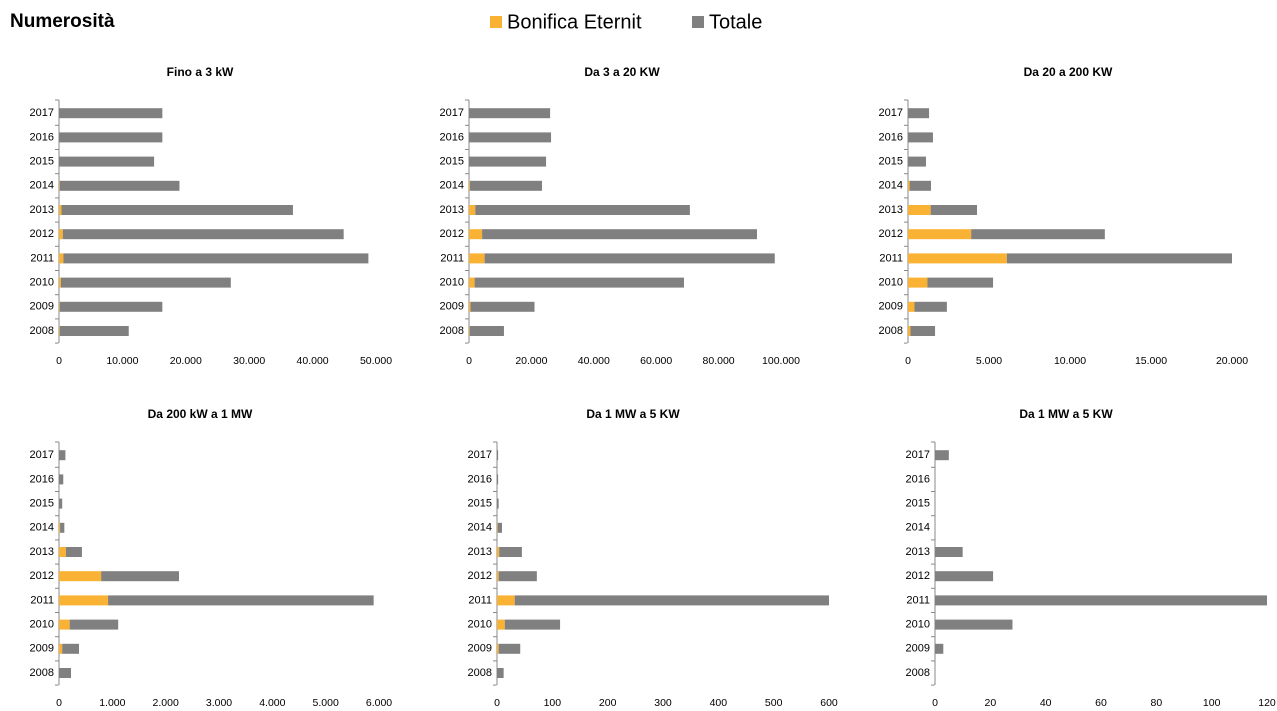 This screenshot has width=1277, height=711. I want to click on x-tick-label: 100, so click(1212, 703).